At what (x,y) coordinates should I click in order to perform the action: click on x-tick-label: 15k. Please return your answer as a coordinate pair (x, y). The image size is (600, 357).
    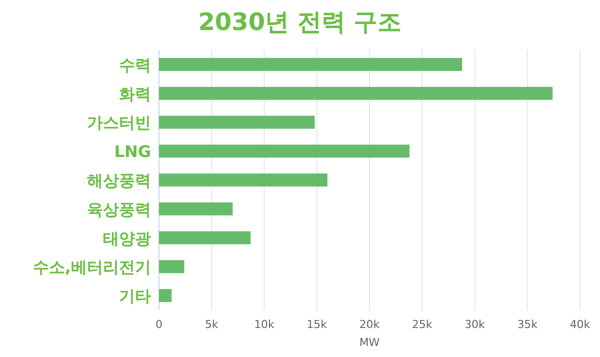
    Looking at the image, I should click on (317, 324).